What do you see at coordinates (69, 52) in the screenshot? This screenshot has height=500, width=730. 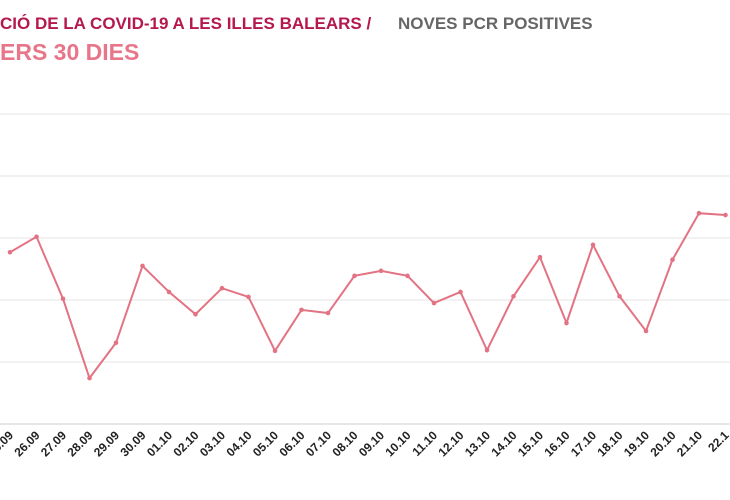 I see `chart-subtitle: ERS 30 DIES` at bounding box center [69, 52].